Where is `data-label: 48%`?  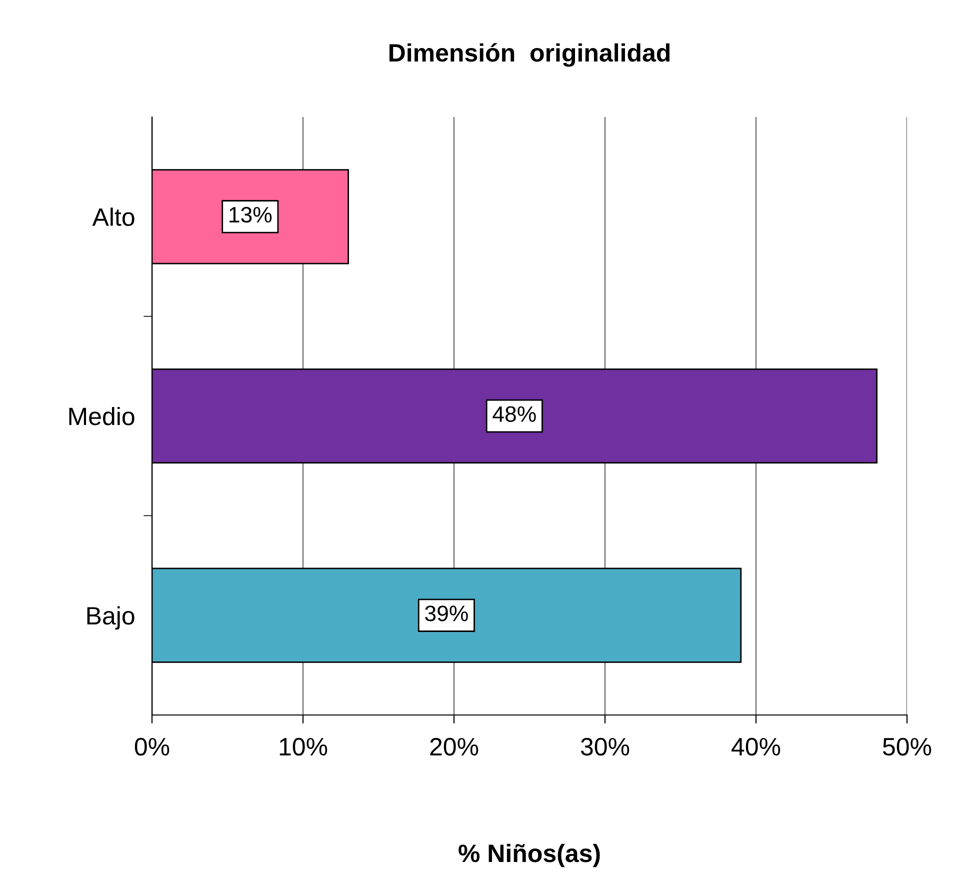 data-label: 48% is located at coordinates (514, 414).